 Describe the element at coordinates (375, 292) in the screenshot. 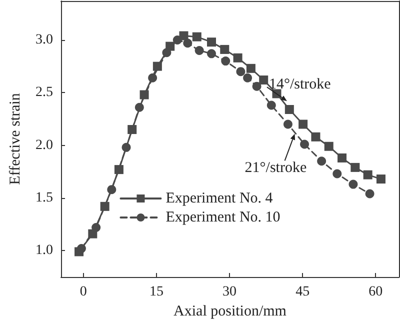

I see `x-tick-label: 60` at that location.